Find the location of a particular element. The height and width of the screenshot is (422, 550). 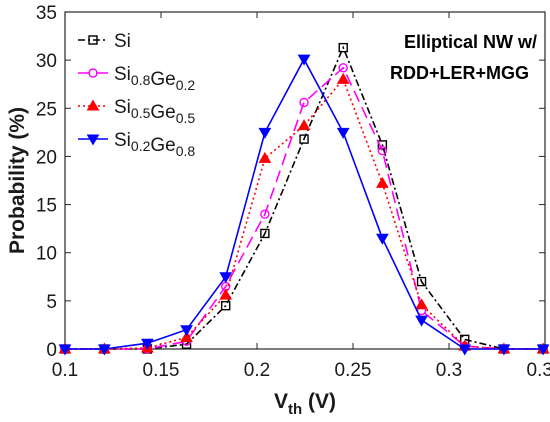

x-tick-label: 0.2 is located at coordinates (257, 370).